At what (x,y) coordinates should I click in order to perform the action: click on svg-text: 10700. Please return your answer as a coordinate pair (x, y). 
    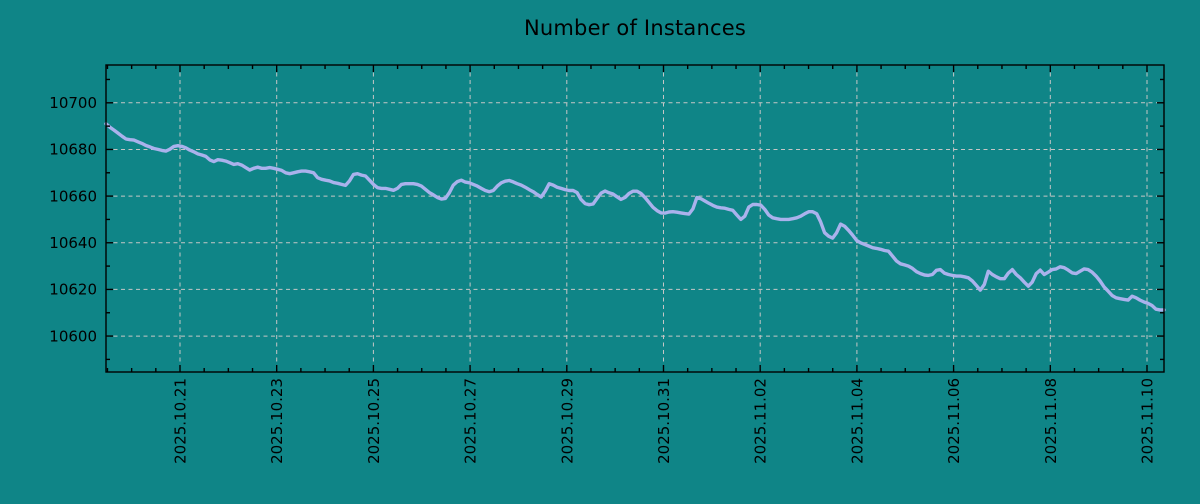
    Looking at the image, I should click on (73, 103).